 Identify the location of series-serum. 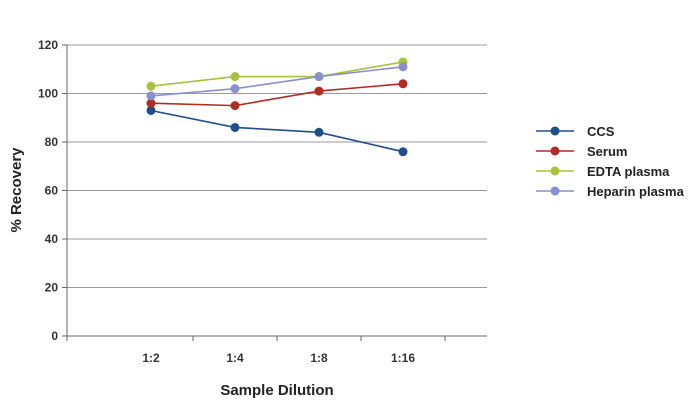
(277, 95).